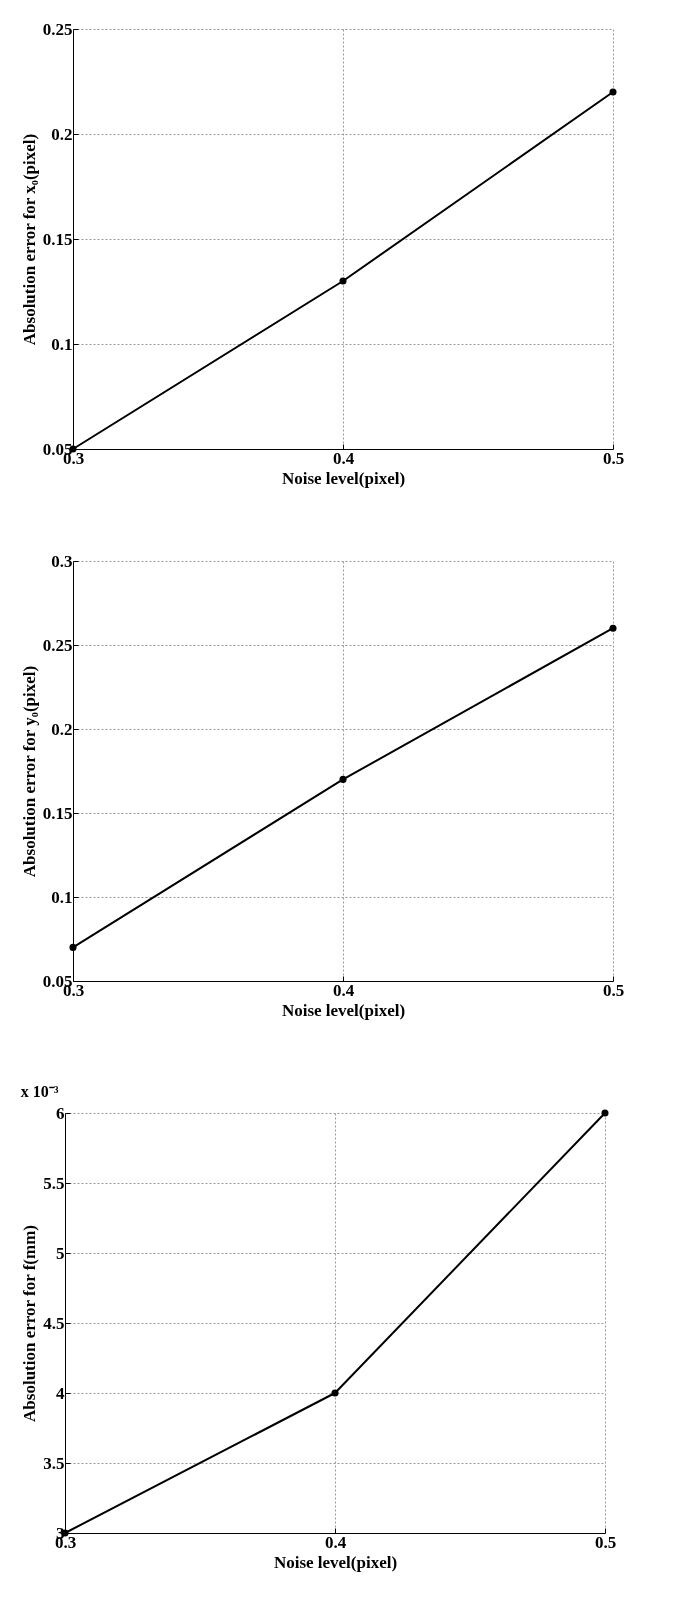 The height and width of the screenshot is (1598, 686). Describe the element at coordinates (60, 1253) in the screenshot. I see `y-tick-label: 5` at that location.